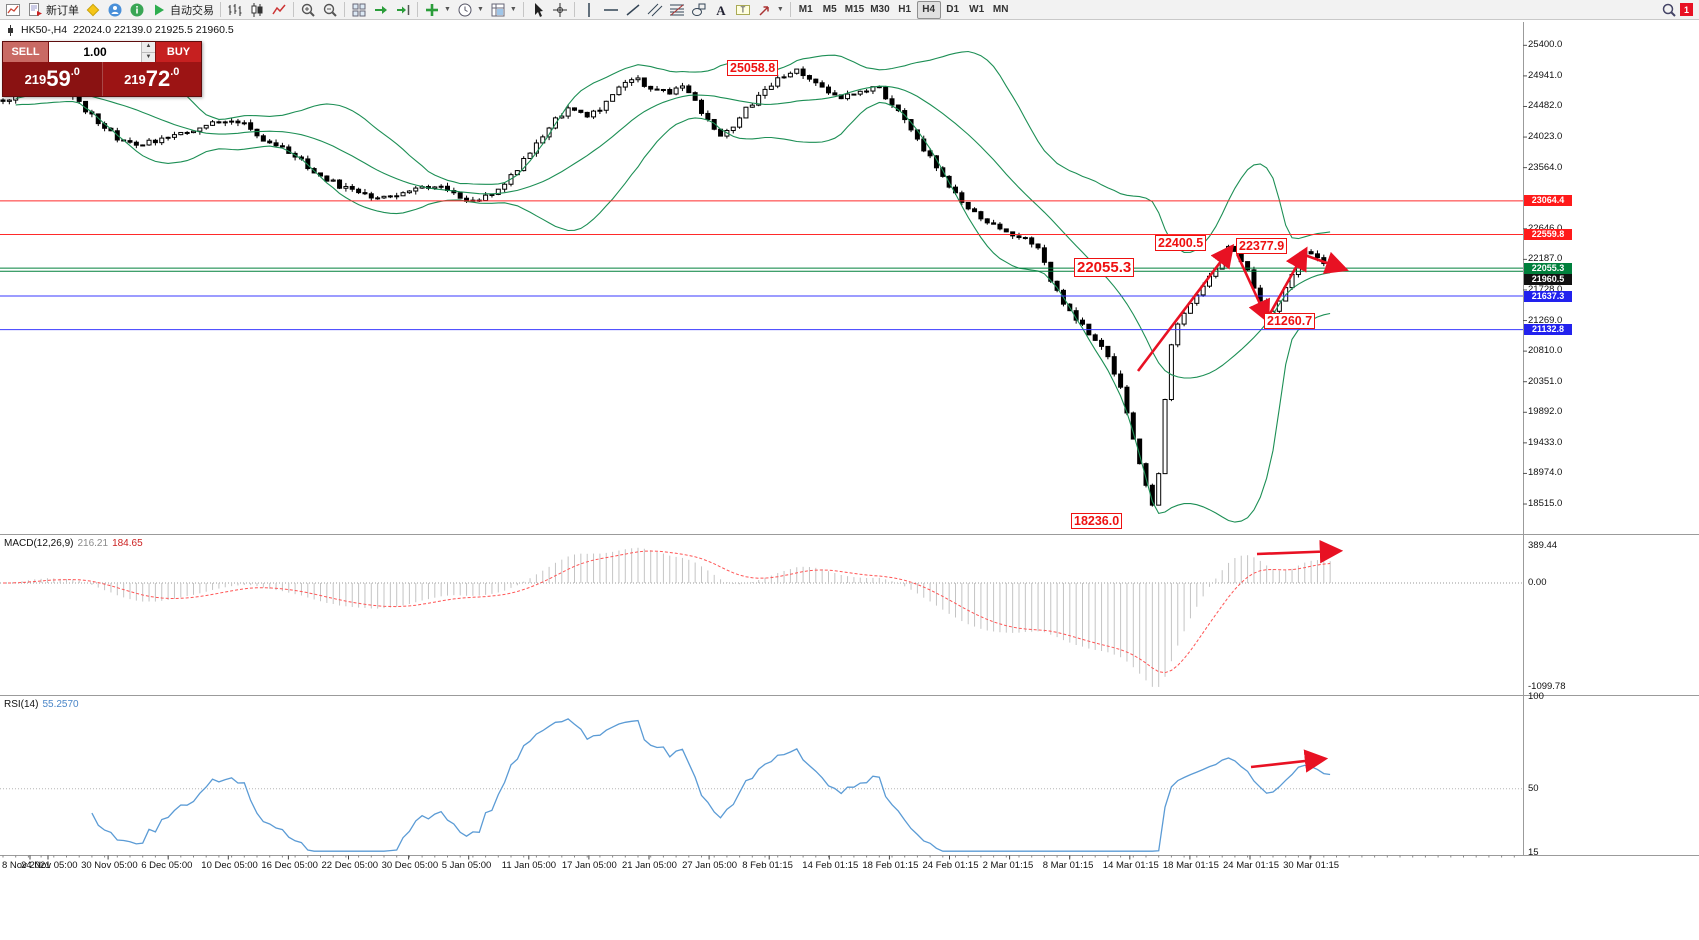 This screenshot has width=1699, height=940. Describe the element at coordinates (279, 10) in the screenshot. I see `line-chart-mode-button` at that location.